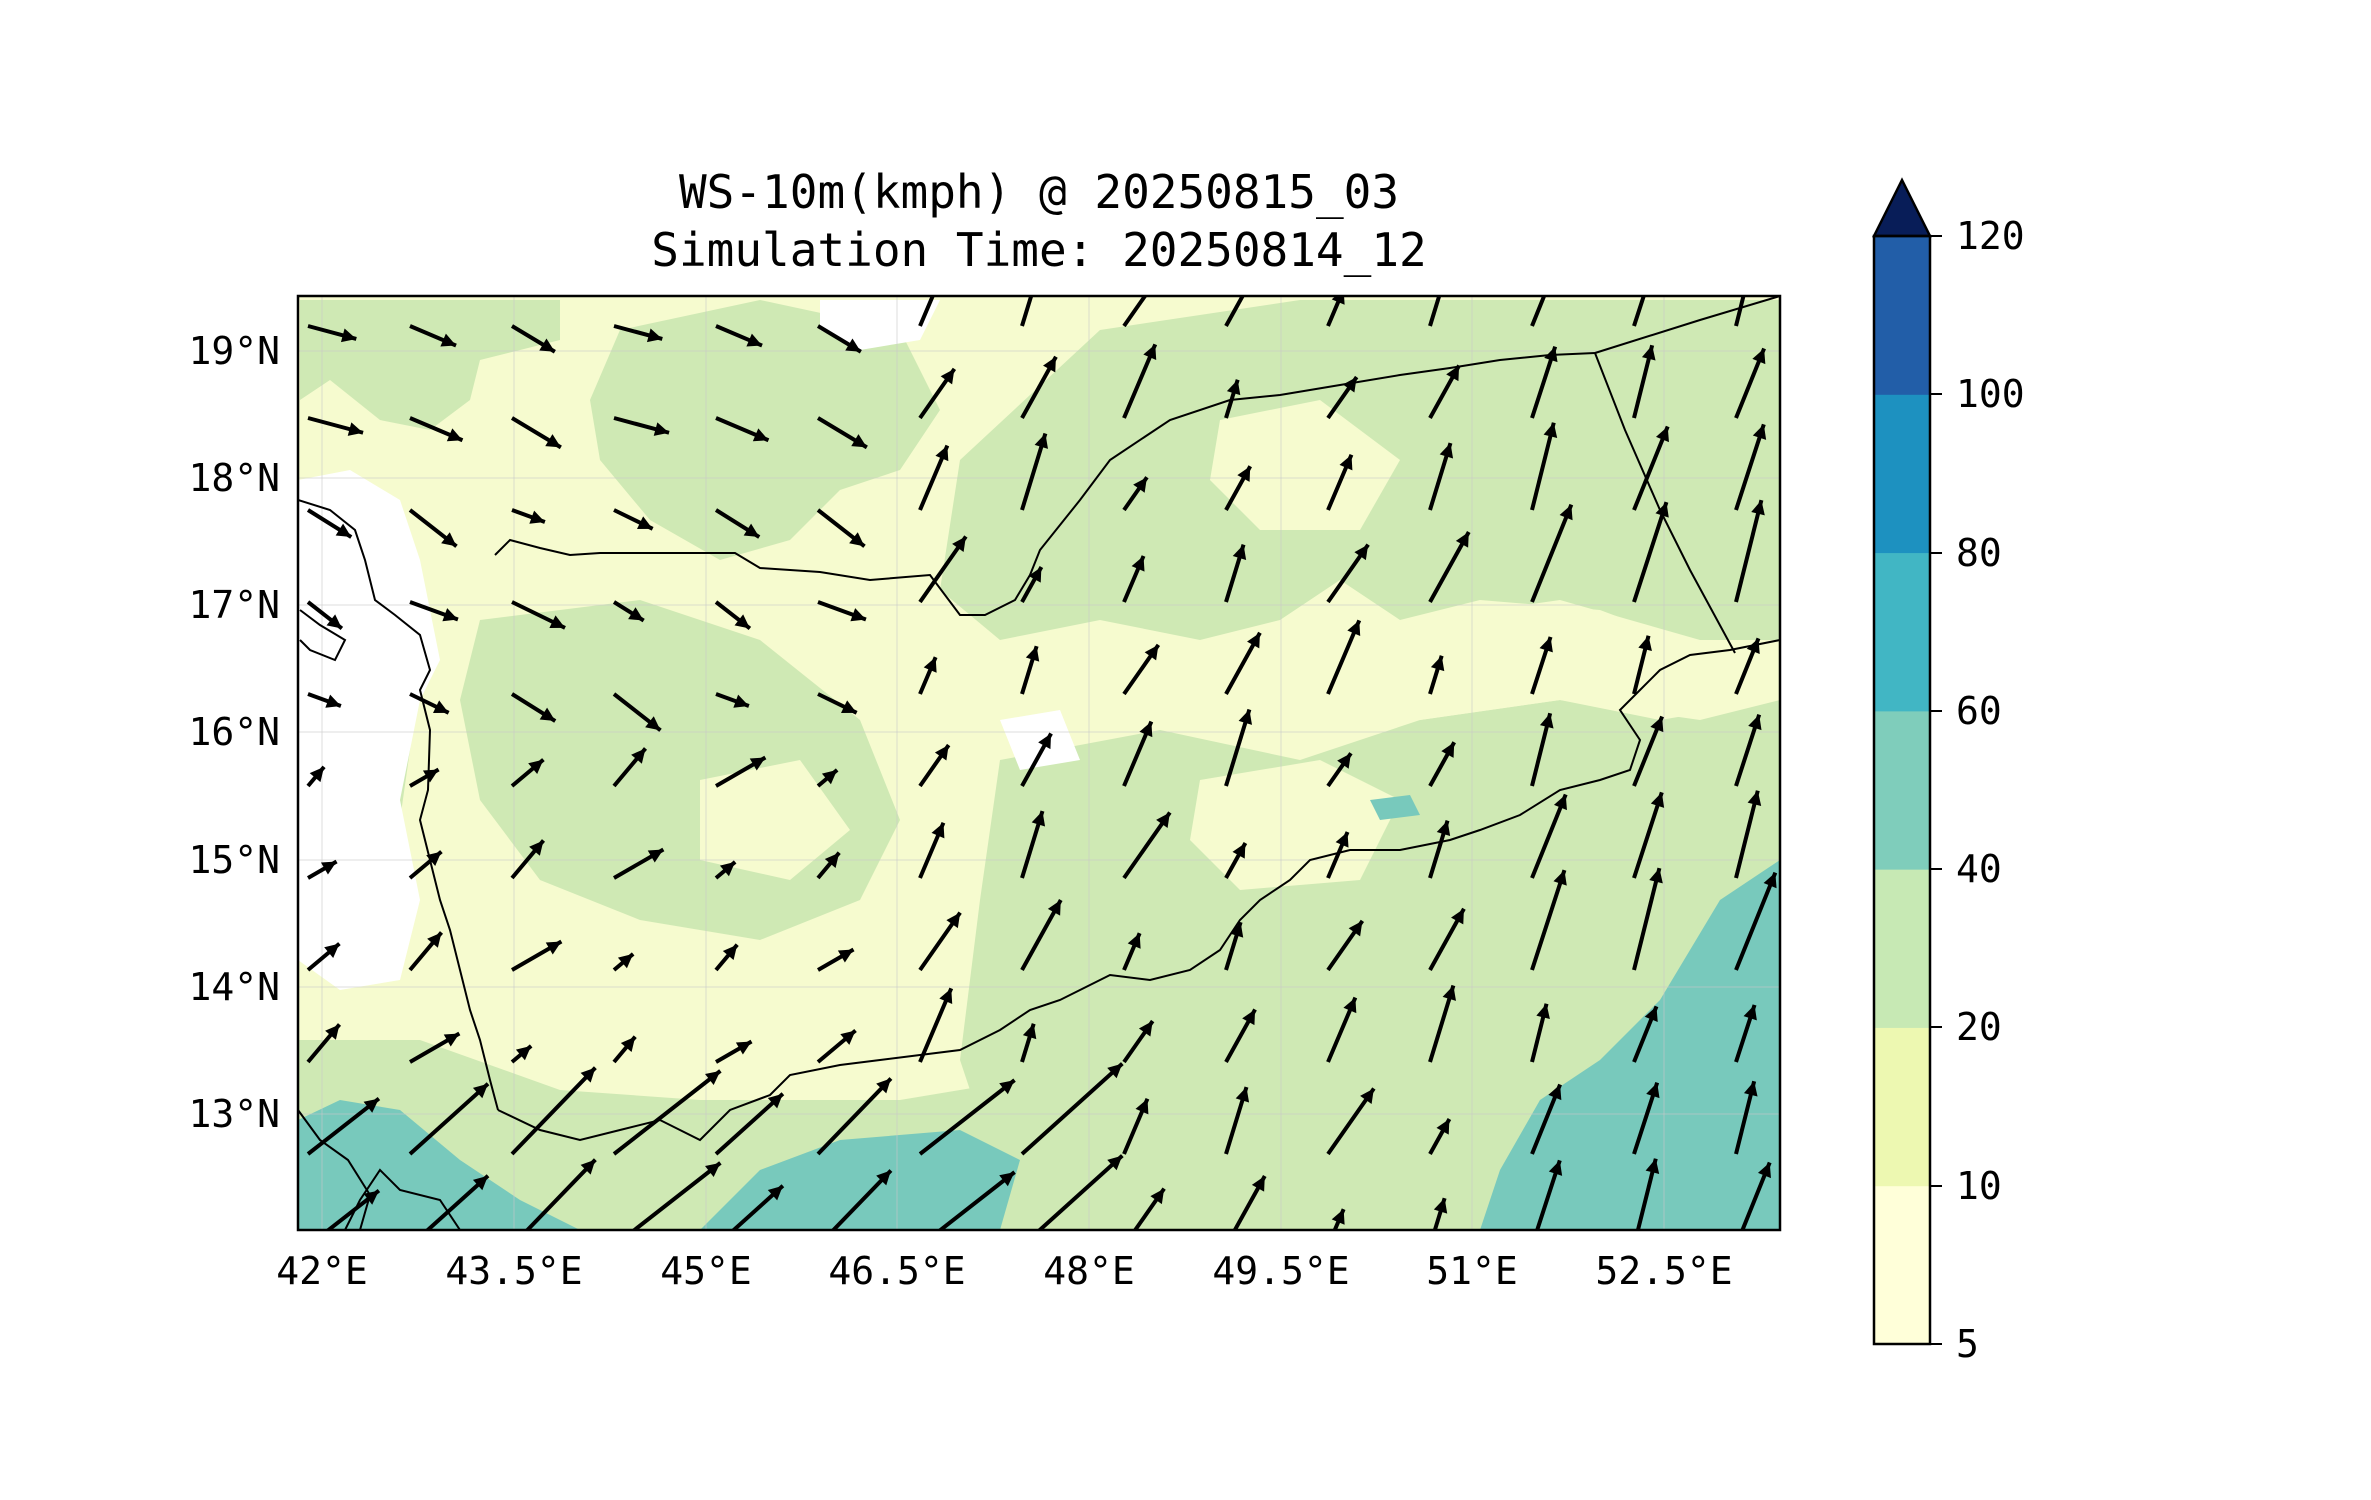 The width and height of the screenshot is (2371, 1500). What do you see at coordinates (1038, 250) in the screenshot?
I see `map-title-line-2: Simulation Time: 20250814_12` at bounding box center [1038, 250].